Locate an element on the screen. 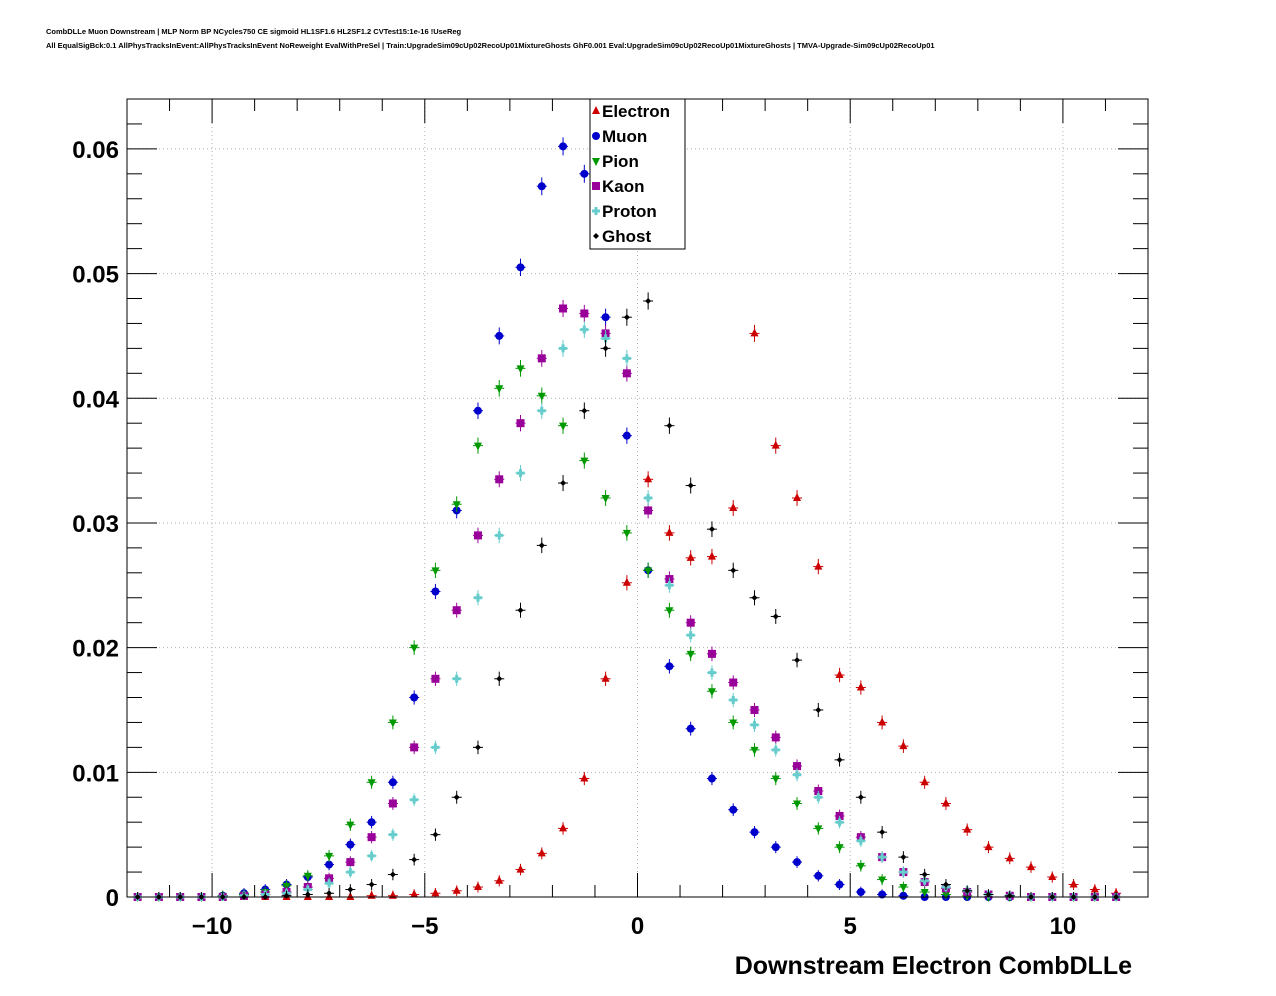 The image size is (1276, 996). x-tick-label: 0 is located at coordinates (637, 926).